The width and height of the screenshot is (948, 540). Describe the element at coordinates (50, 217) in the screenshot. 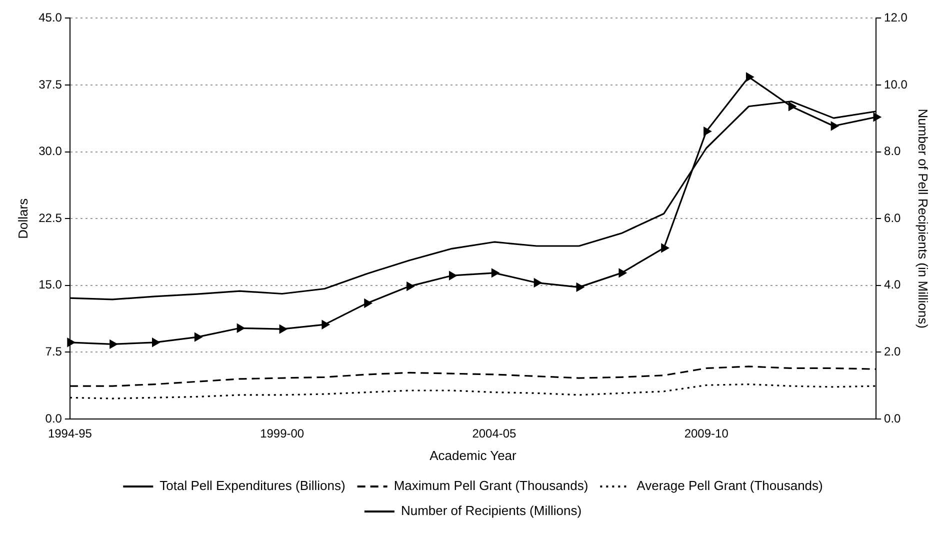

I see `y-tick-label: 22.5` at that location.